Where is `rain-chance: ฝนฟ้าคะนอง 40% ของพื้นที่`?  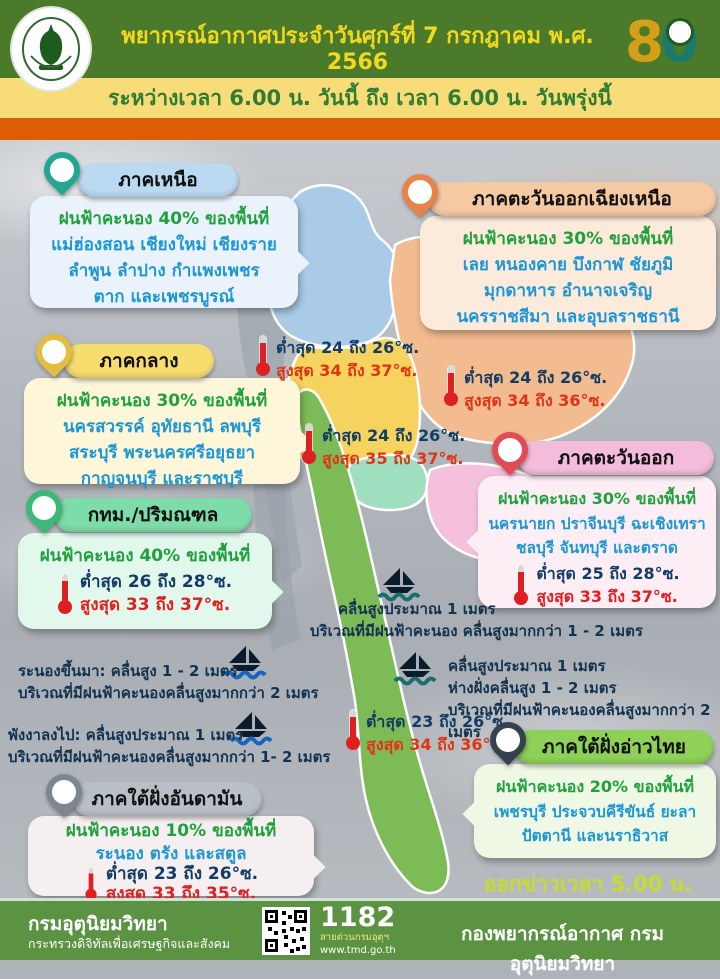 rain-chance: ฝนฟ้าคะนอง 40% ของพื้นที่ is located at coordinates (145, 556).